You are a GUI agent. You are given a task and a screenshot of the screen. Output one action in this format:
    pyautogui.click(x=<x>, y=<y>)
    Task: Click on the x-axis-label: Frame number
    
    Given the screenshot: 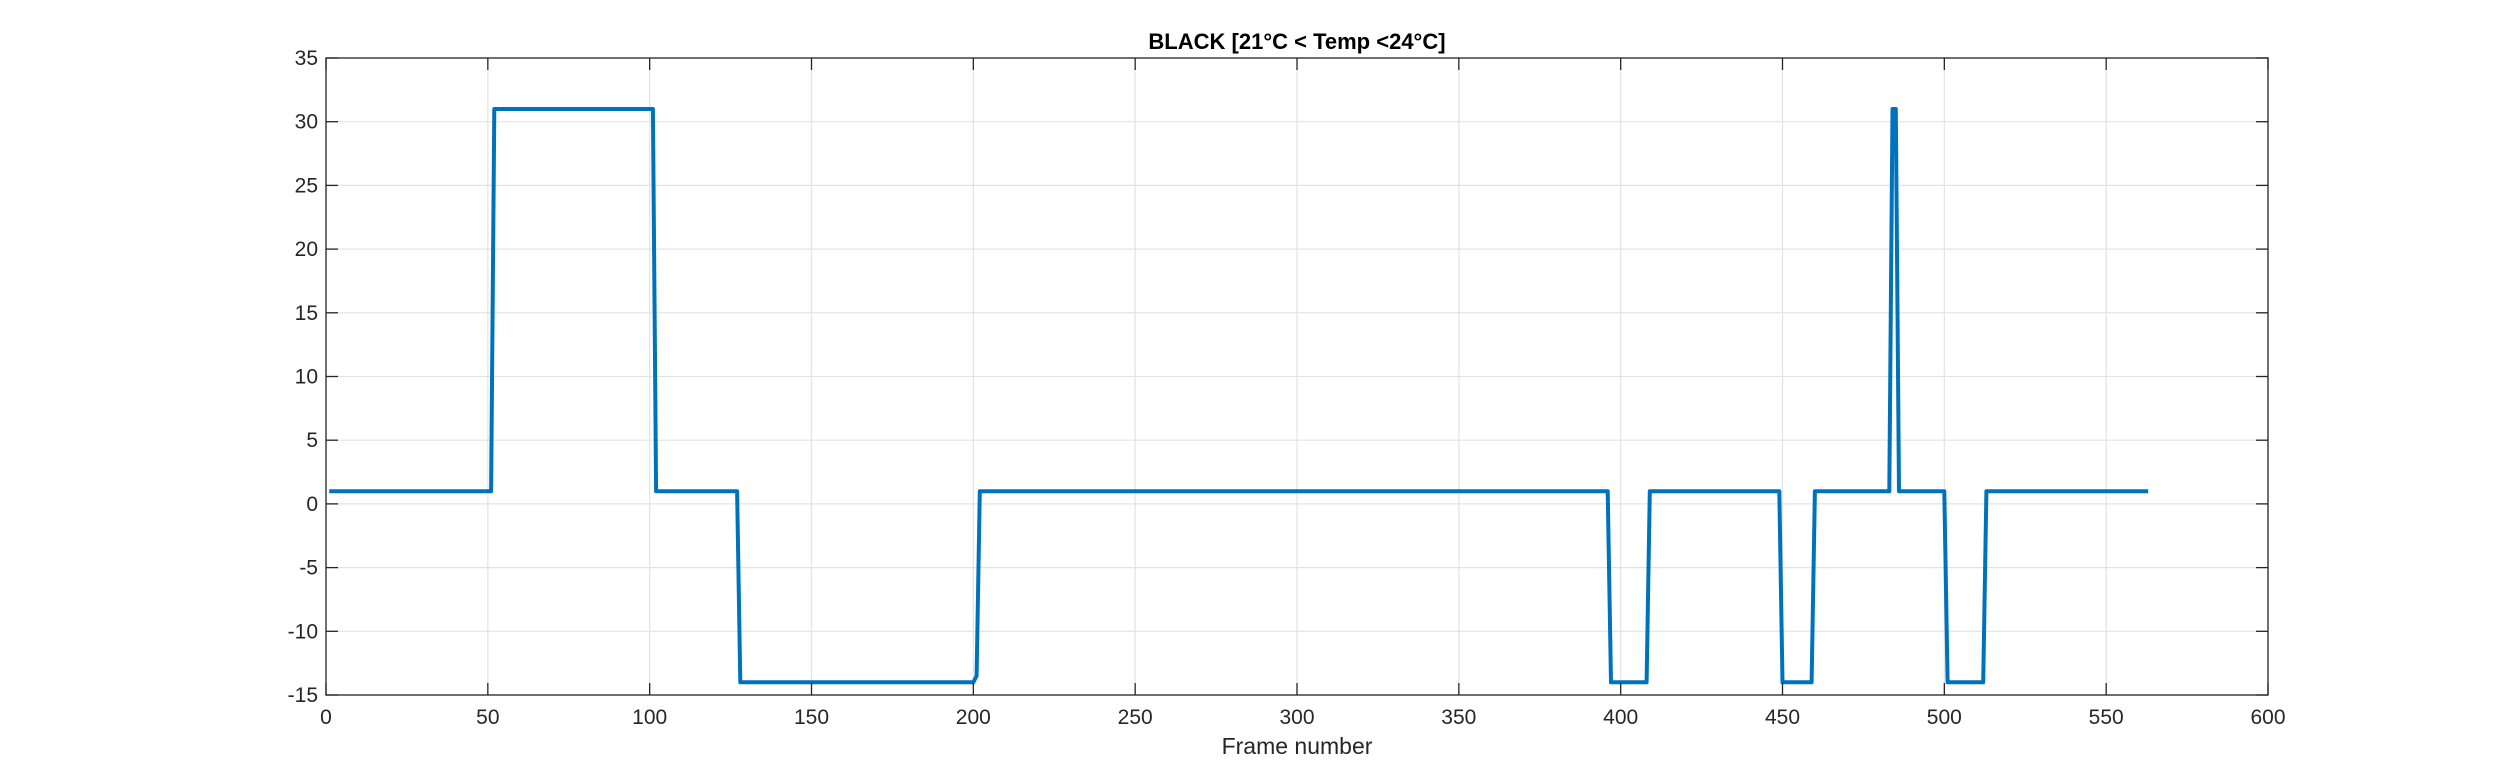 What is the action you would take?
    pyautogui.click(x=1297, y=746)
    